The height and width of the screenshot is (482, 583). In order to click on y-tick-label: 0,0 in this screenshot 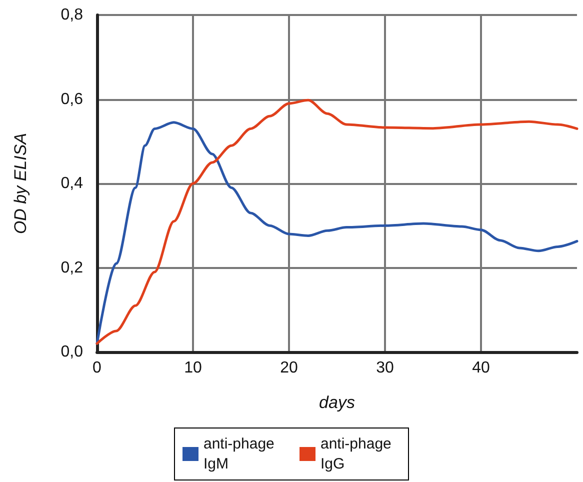, I will do `click(72, 352)`.